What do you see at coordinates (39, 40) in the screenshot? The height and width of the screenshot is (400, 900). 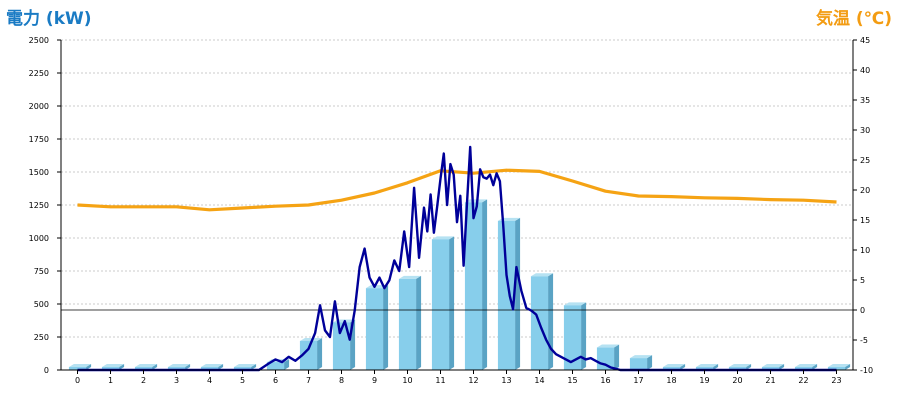 I see `left-tick-label: 2500` at bounding box center [39, 40].